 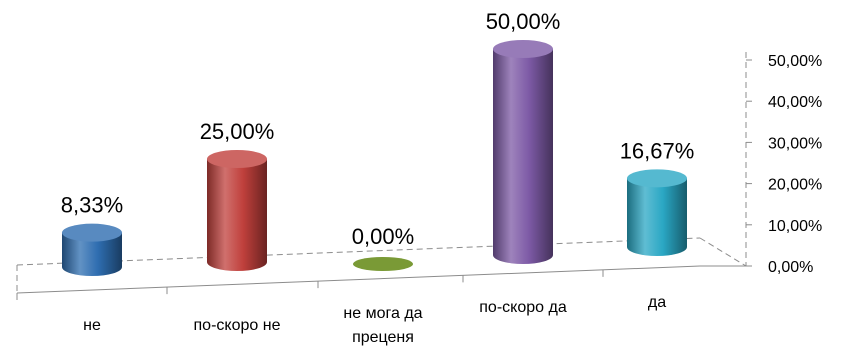 What do you see at coordinates (523, 21) in the screenshot?
I see `data-label: 50,00%` at bounding box center [523, 21].